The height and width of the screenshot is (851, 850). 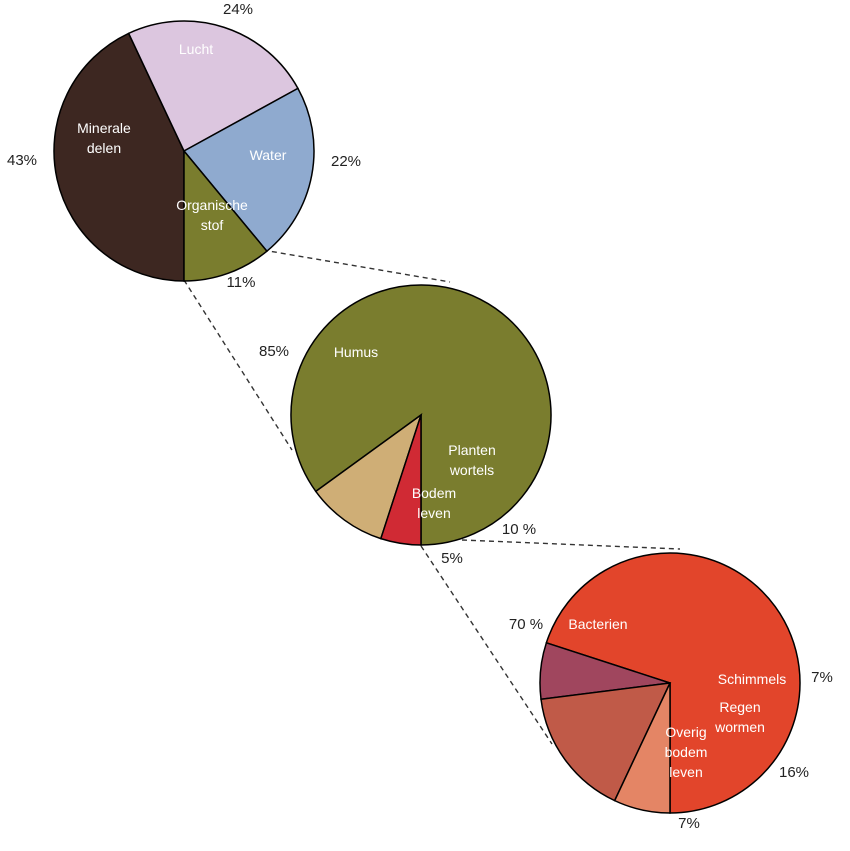 I want to click on slice-label-overig-bodem-leven: Overig bodem leven, so click(x=686, y=752).